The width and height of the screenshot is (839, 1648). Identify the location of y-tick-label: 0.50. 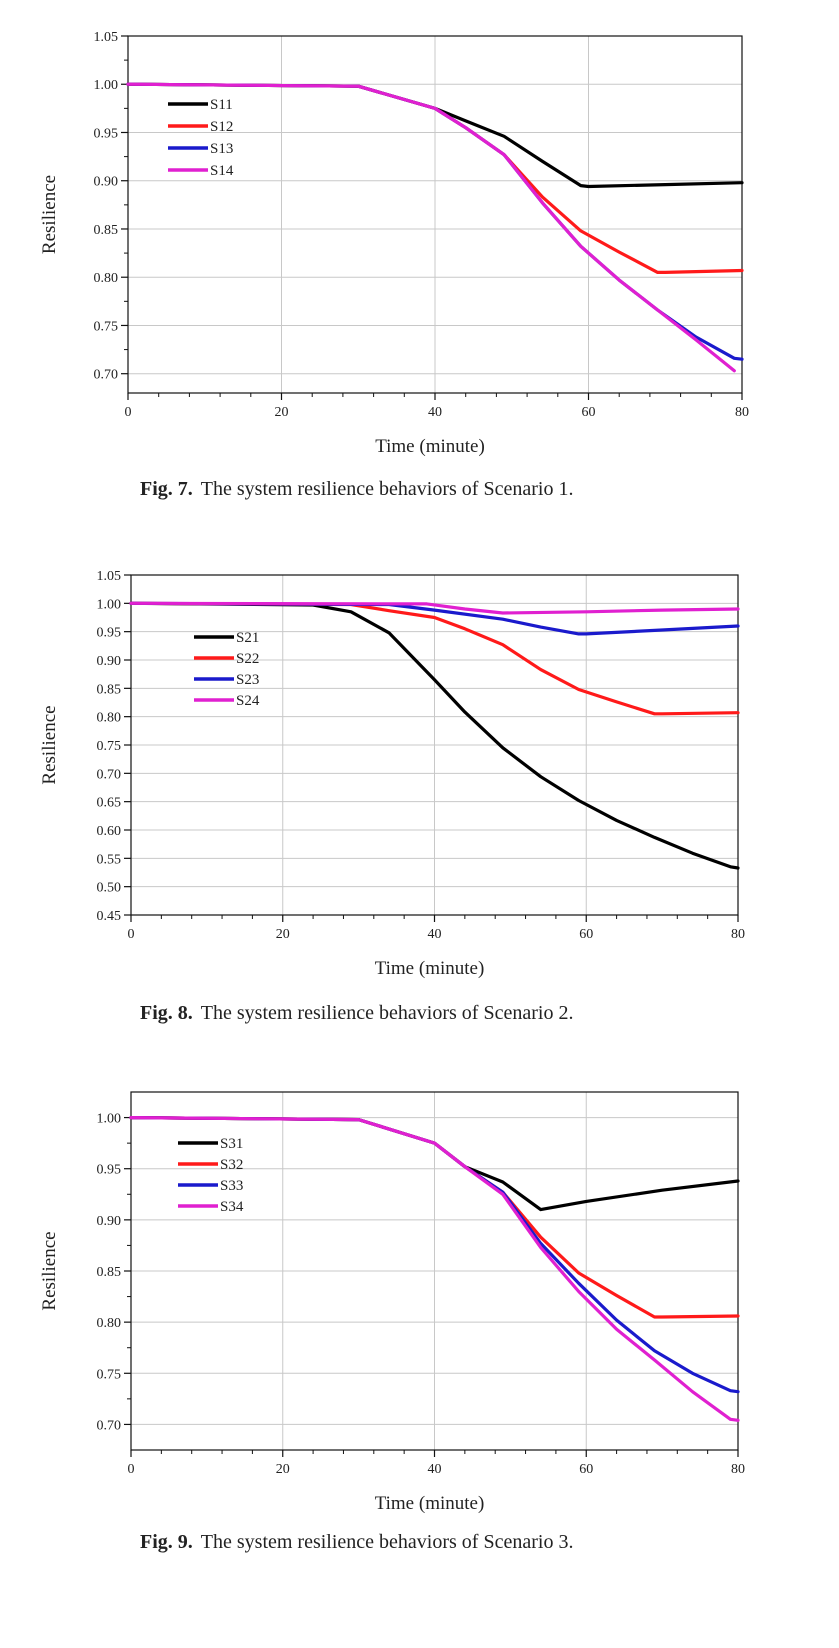
(109, 888).